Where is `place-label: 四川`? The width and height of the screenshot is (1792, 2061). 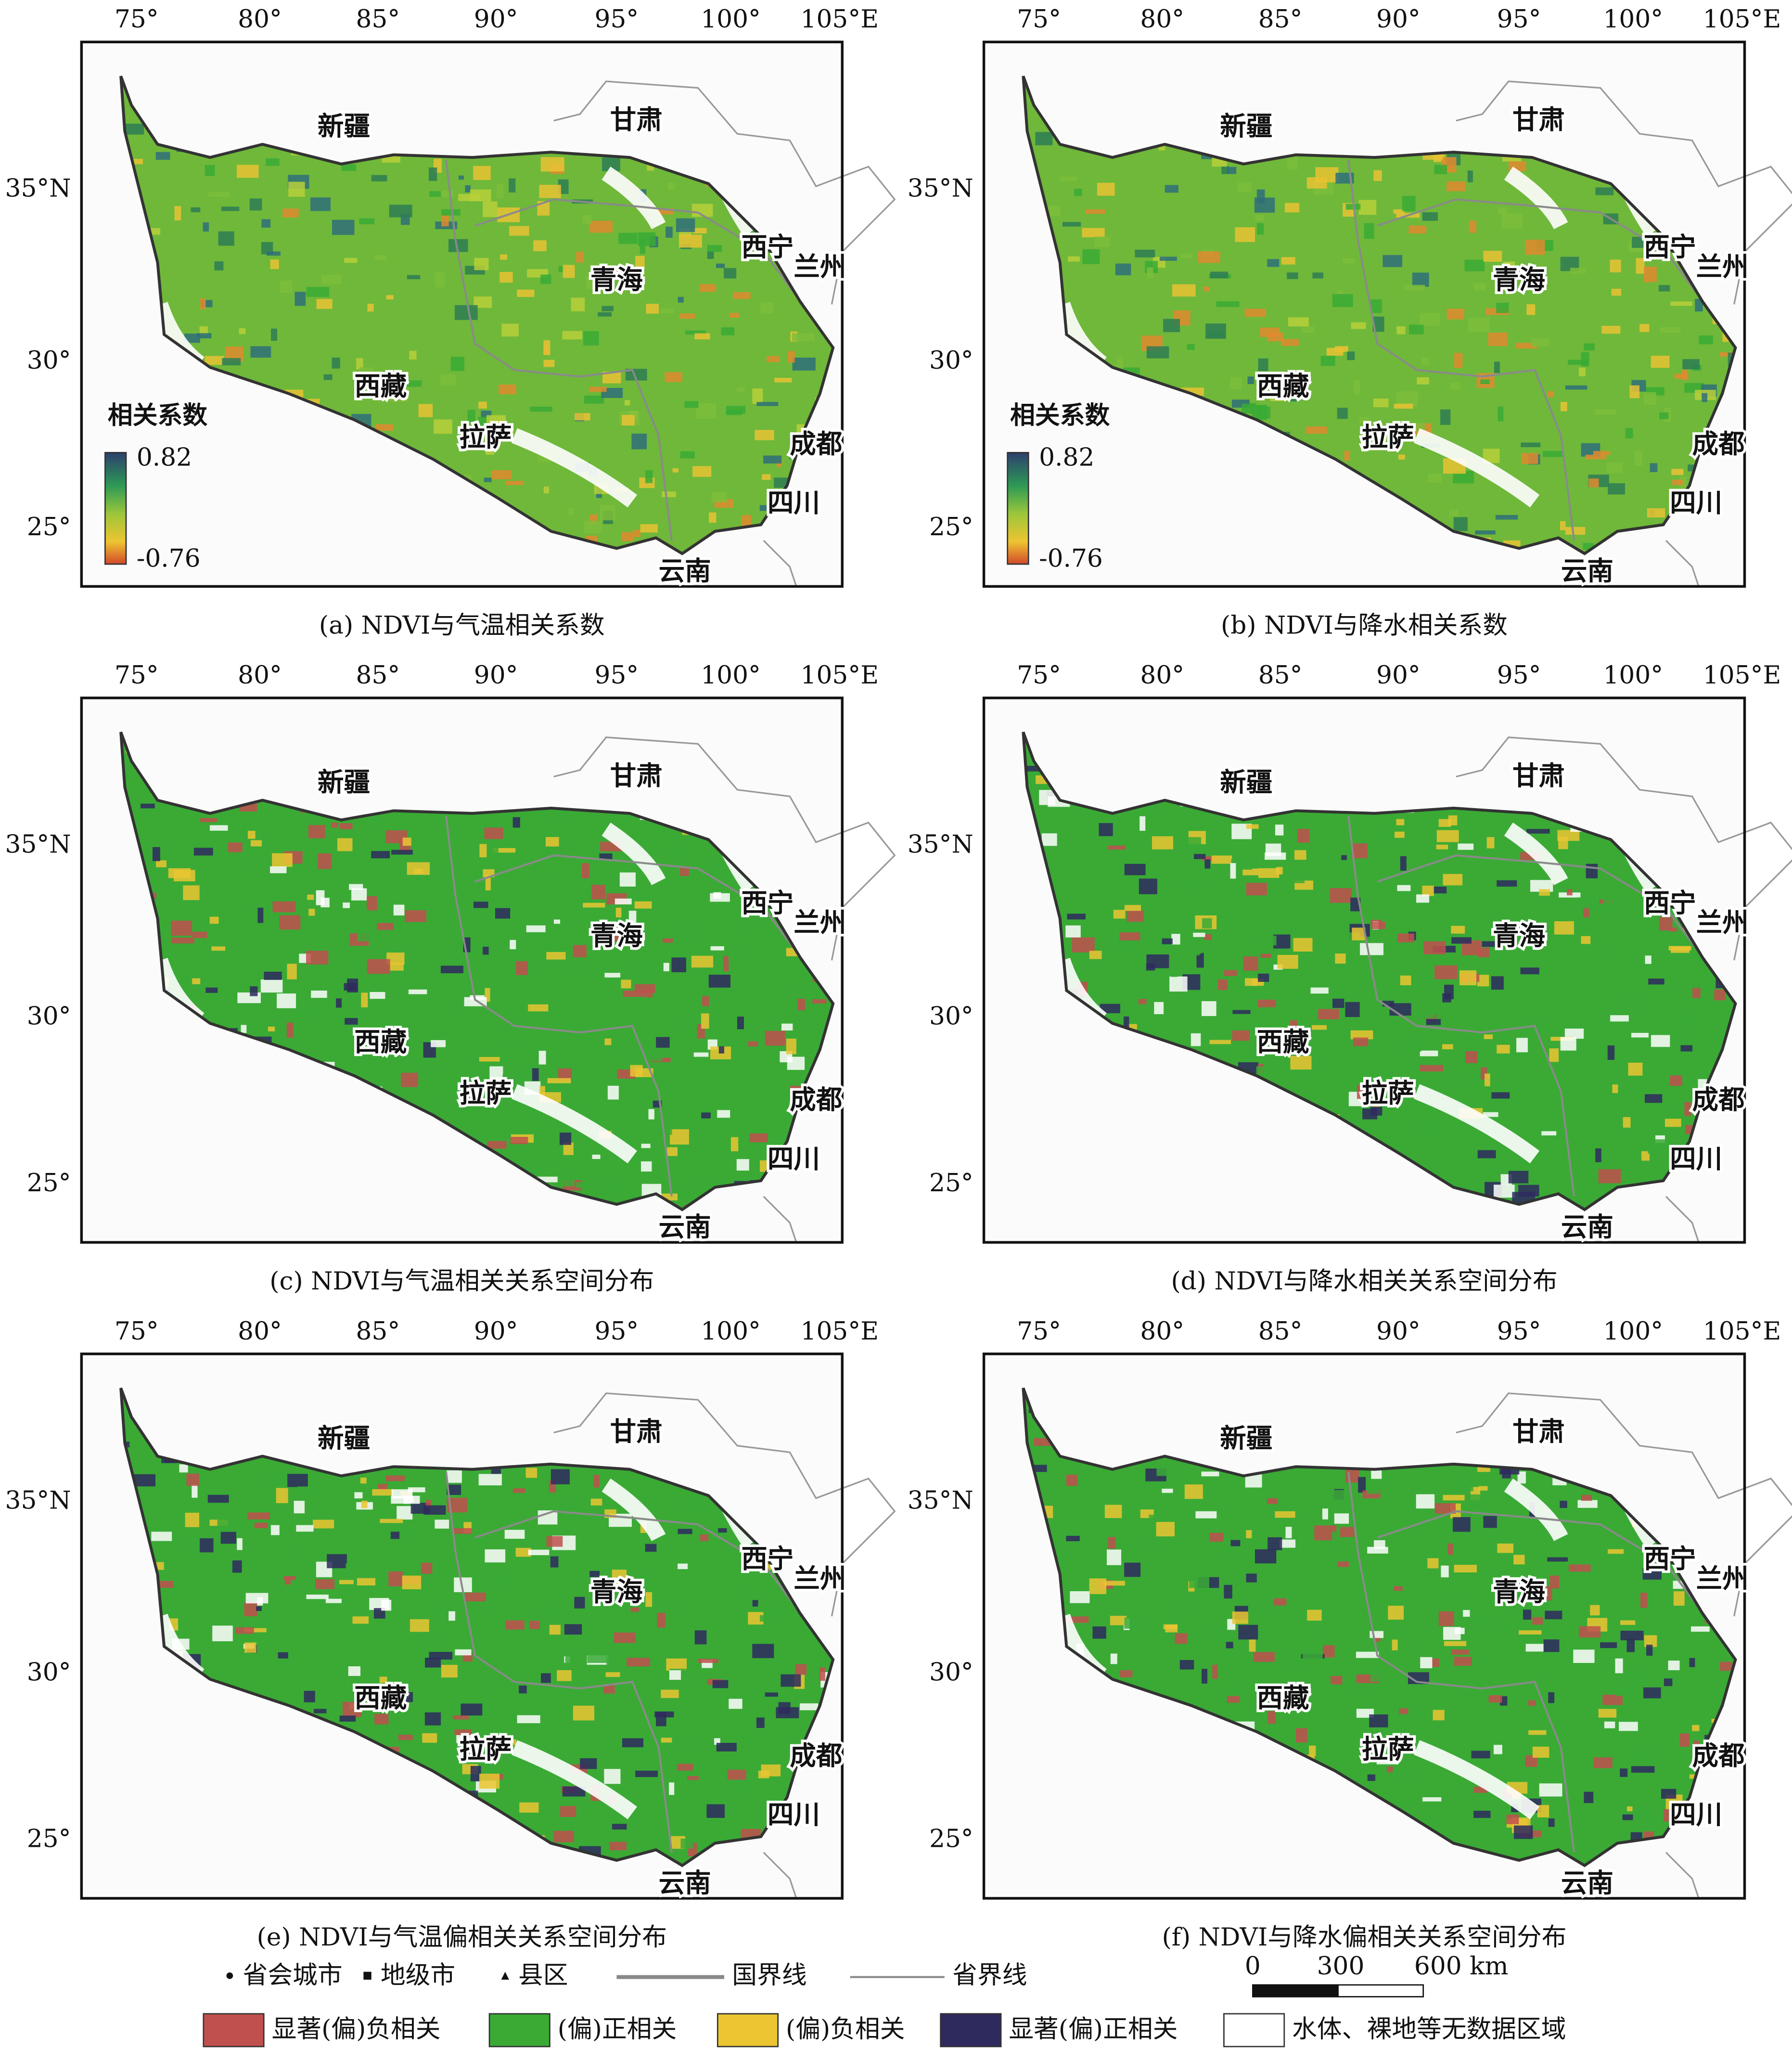 place-label: 四川 is located at coordinates (794, 502).